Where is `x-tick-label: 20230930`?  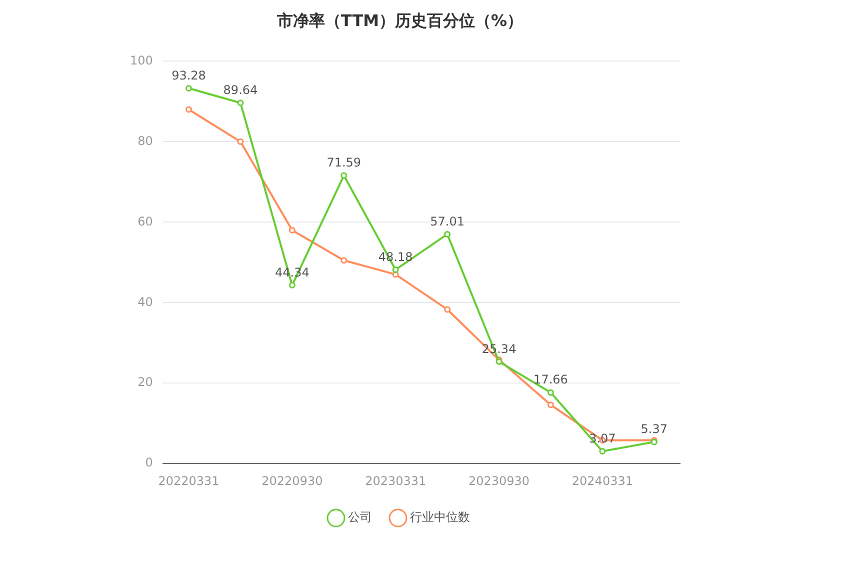 x-tick-label: 20230930 is located at coordinates (499, 481).